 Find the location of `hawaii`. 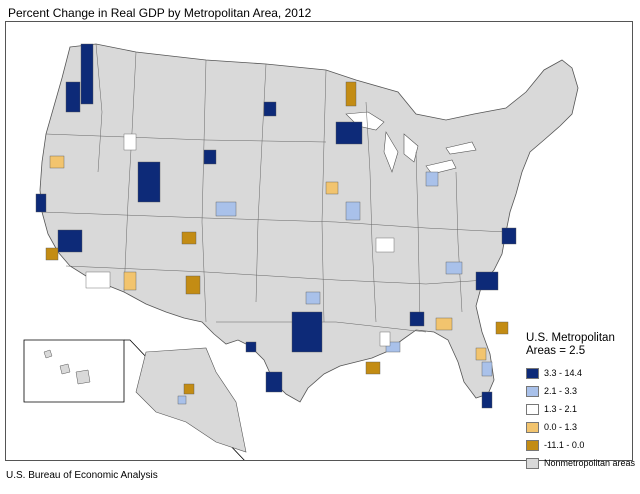

hawaii is located at coordinates (67, 367).